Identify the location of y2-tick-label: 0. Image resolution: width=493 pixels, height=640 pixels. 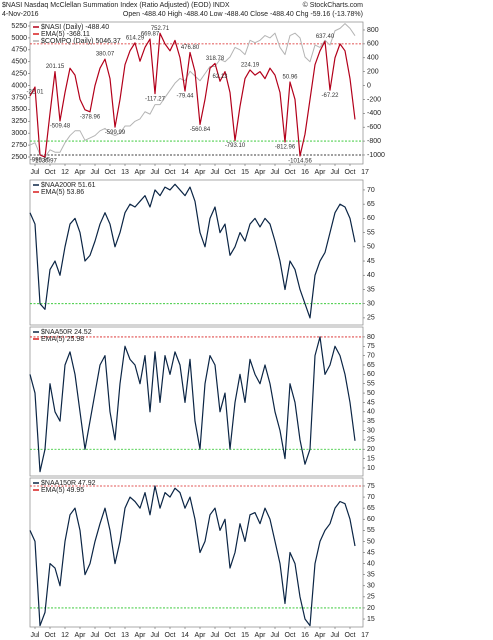
(369, 85).